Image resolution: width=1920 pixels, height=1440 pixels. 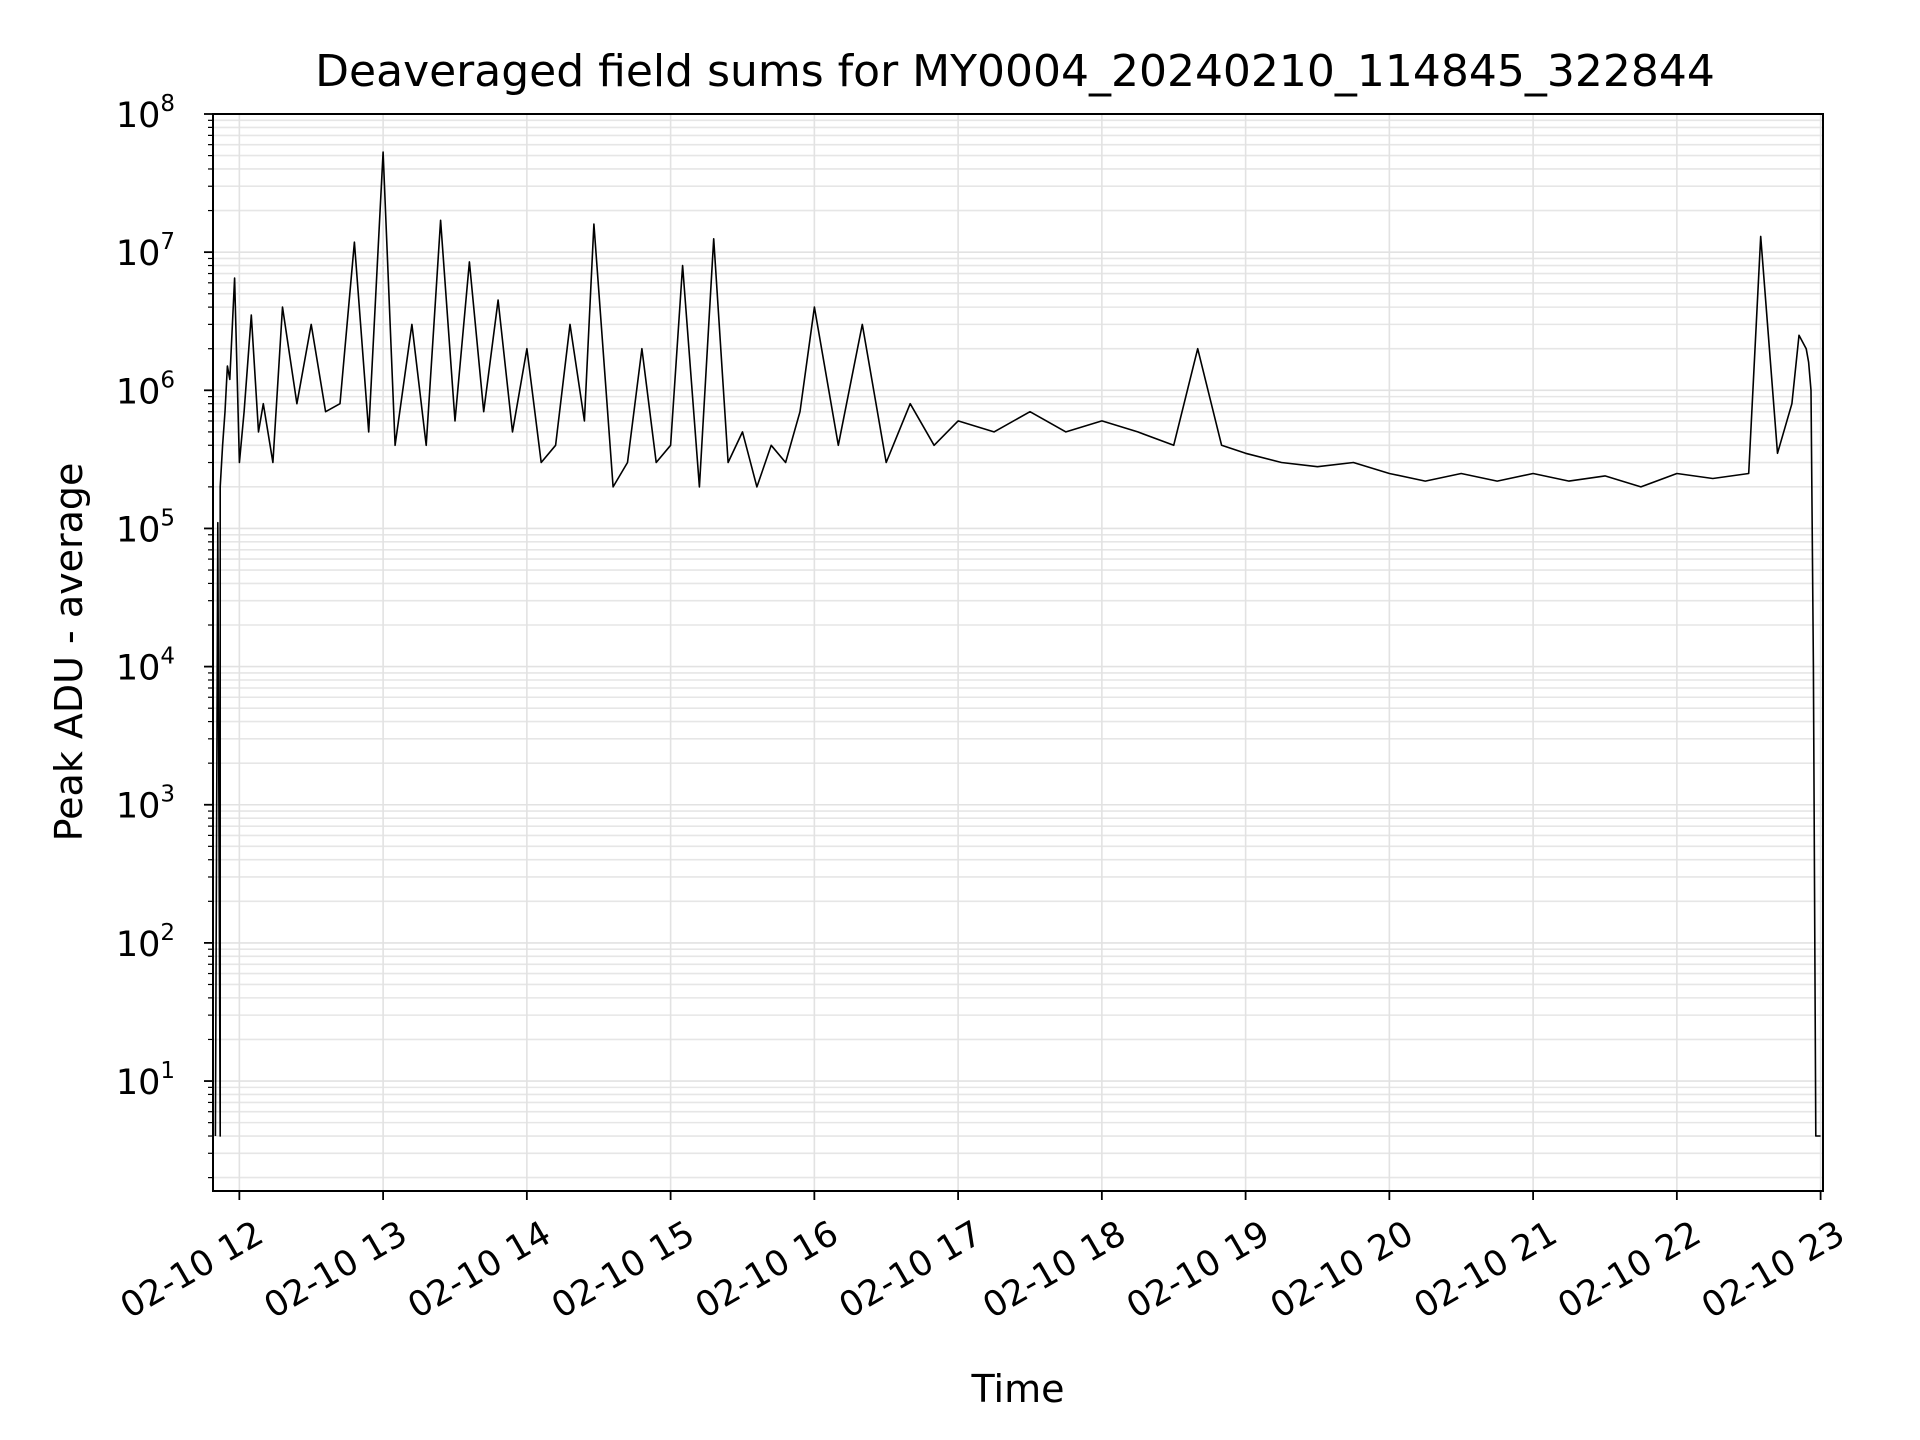 What do you see at coordinates (1342, 1270) in the screenshot?
I see `x-tick-label: 02-10 20` at bounding box center [1342, 1270].